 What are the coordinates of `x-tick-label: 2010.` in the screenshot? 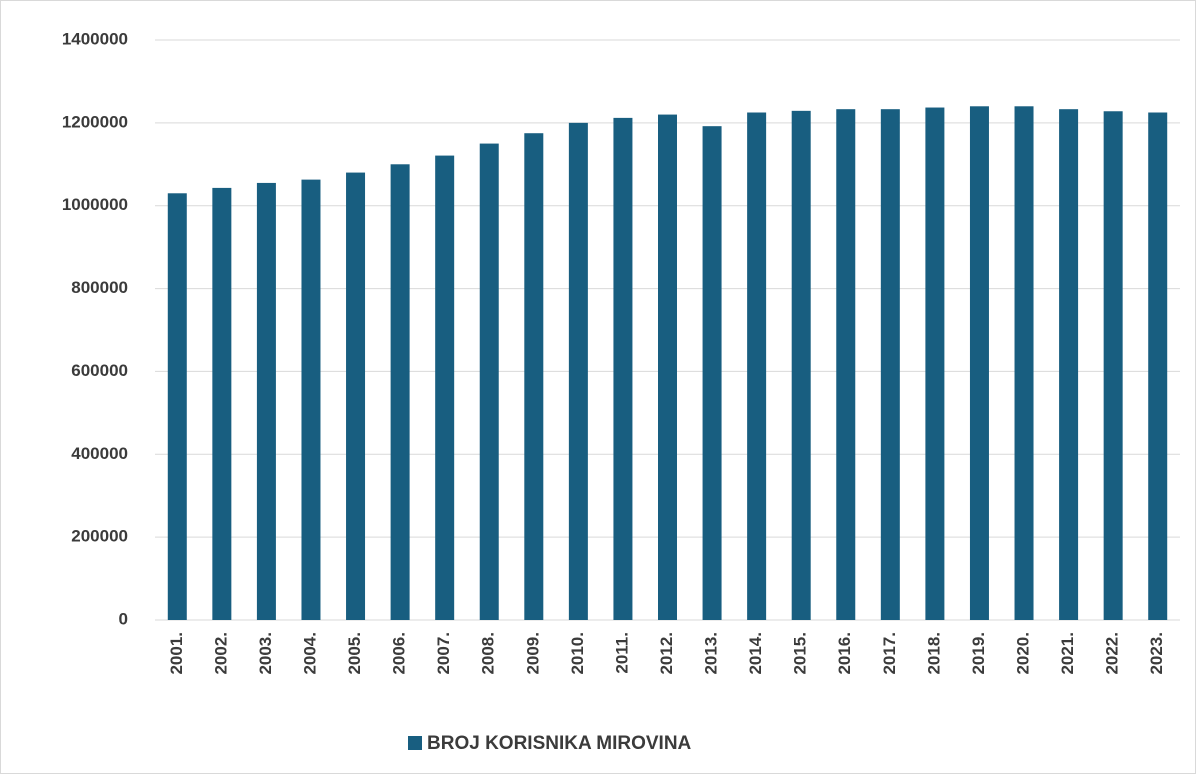 It's located at (577, 653).